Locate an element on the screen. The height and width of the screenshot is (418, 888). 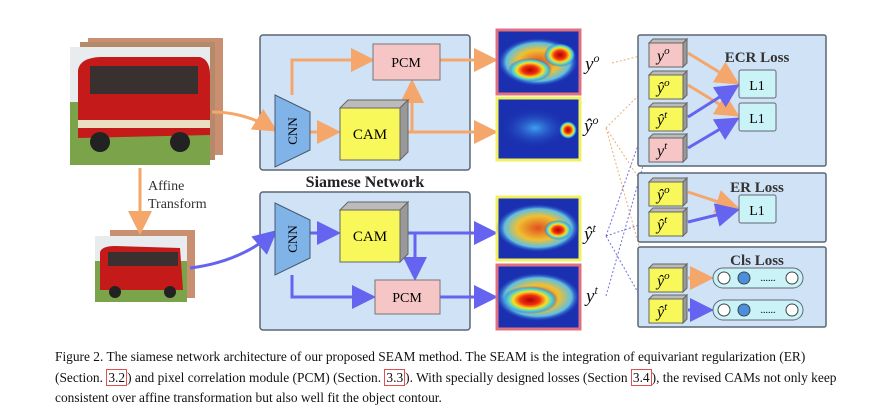
section-link-3-3: 3.3 is located at coordinates (395, 377).